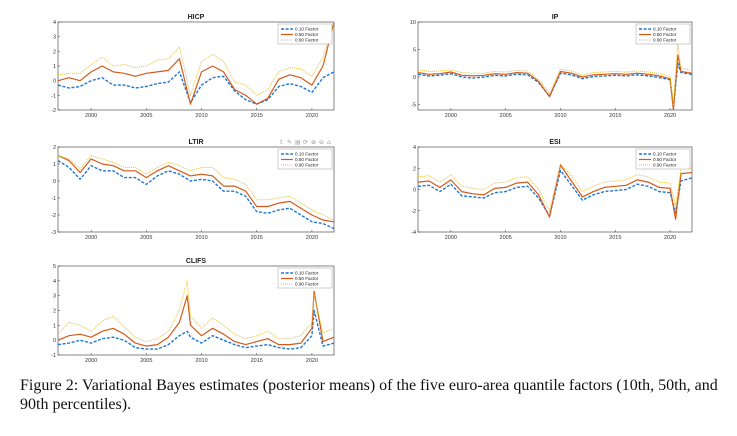 This screenshot has height=436, width=737. I want to click on panel-title: IP, so click(555, 17).